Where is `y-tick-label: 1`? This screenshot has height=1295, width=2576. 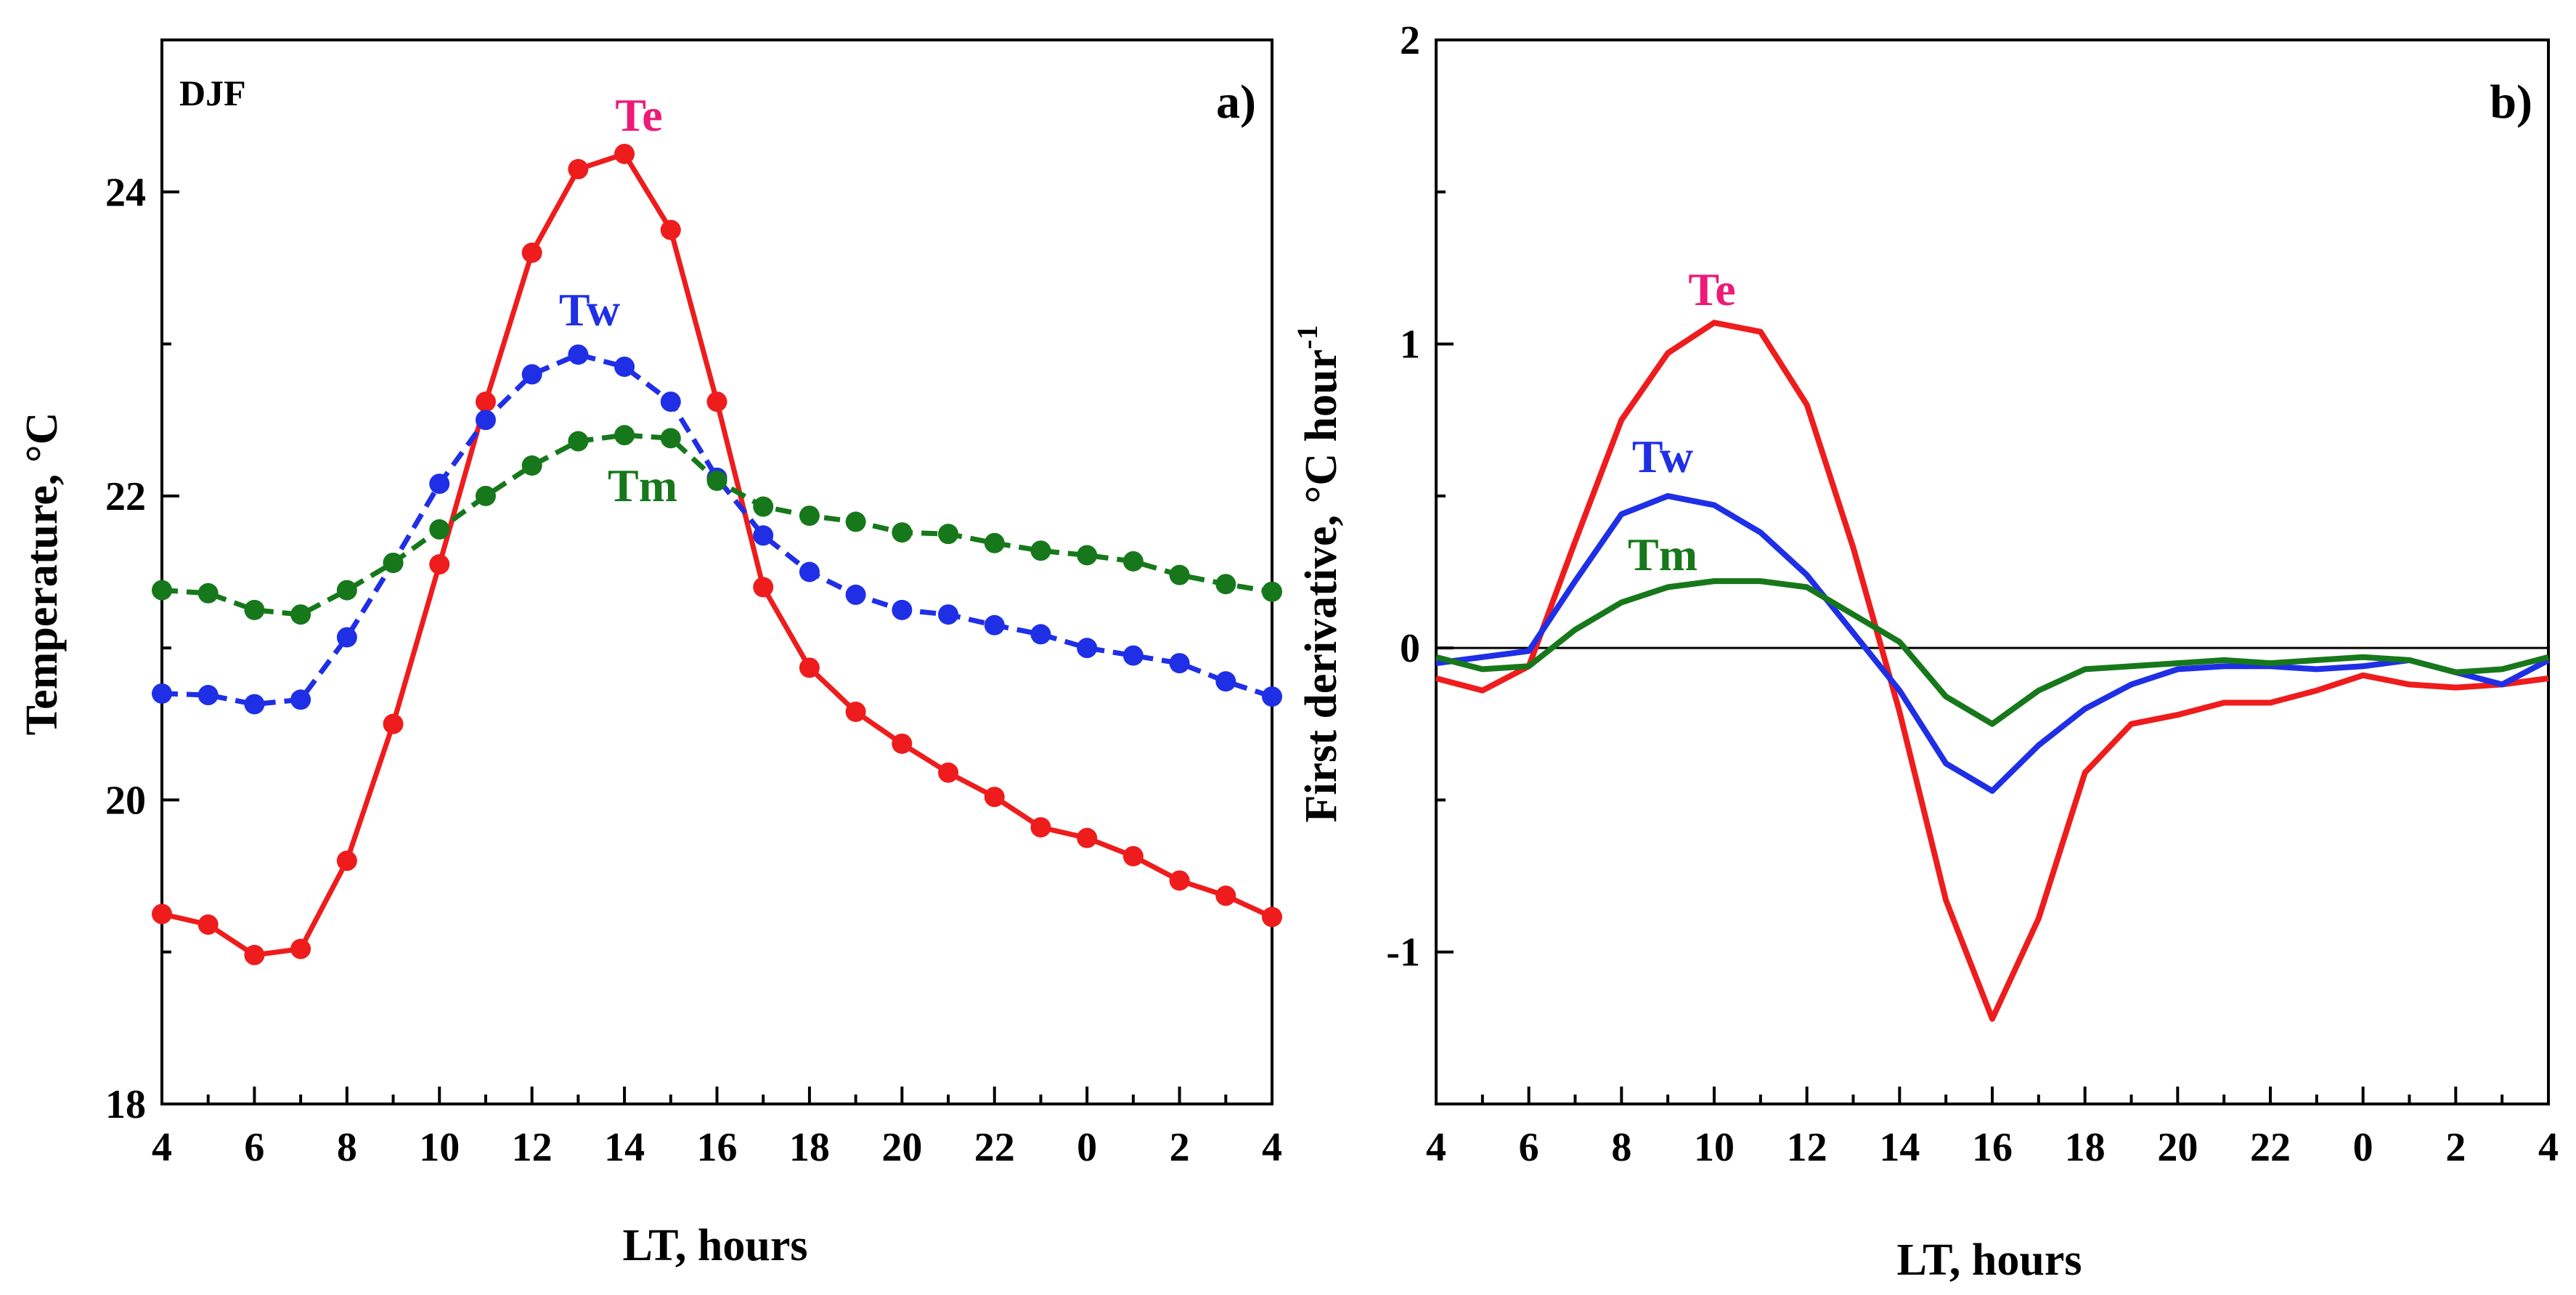
y-tick-label: 1 is located at coordinates (1410, 345).